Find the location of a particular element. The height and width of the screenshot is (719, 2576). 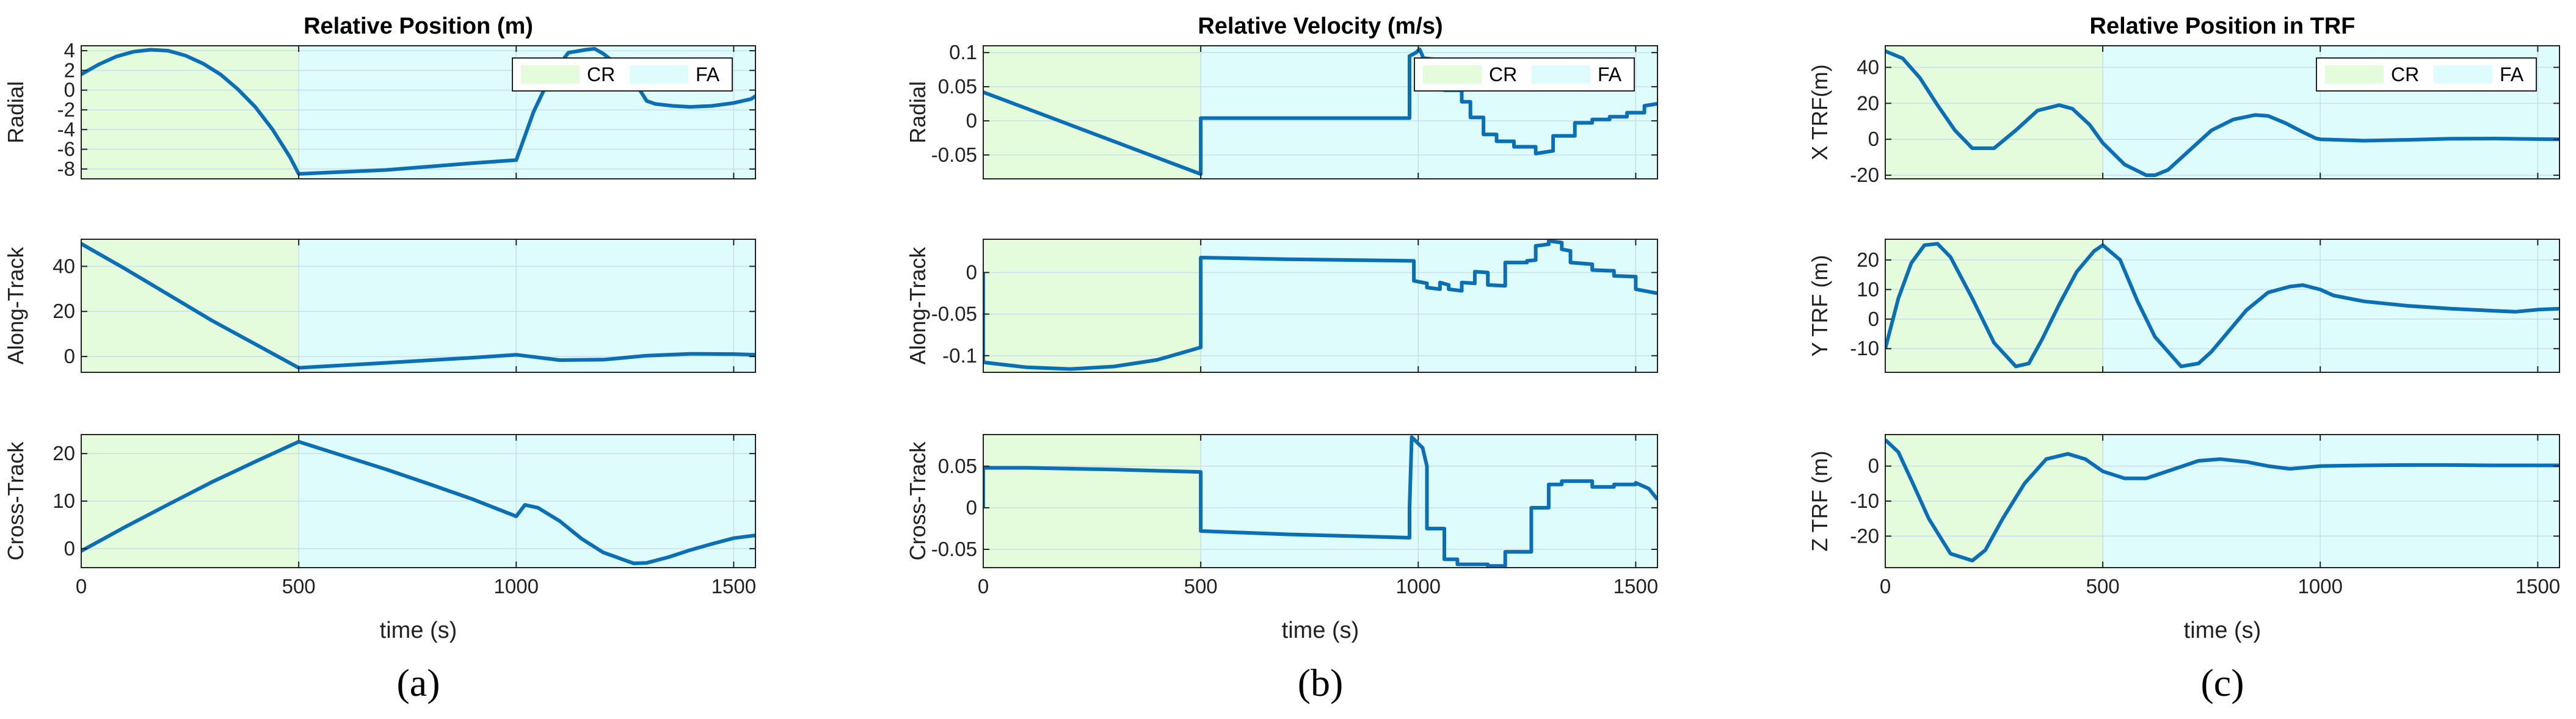

subplot-1-1: 0 -0.05 -0.1 Along-Track is located at coordinates (1281, 306).